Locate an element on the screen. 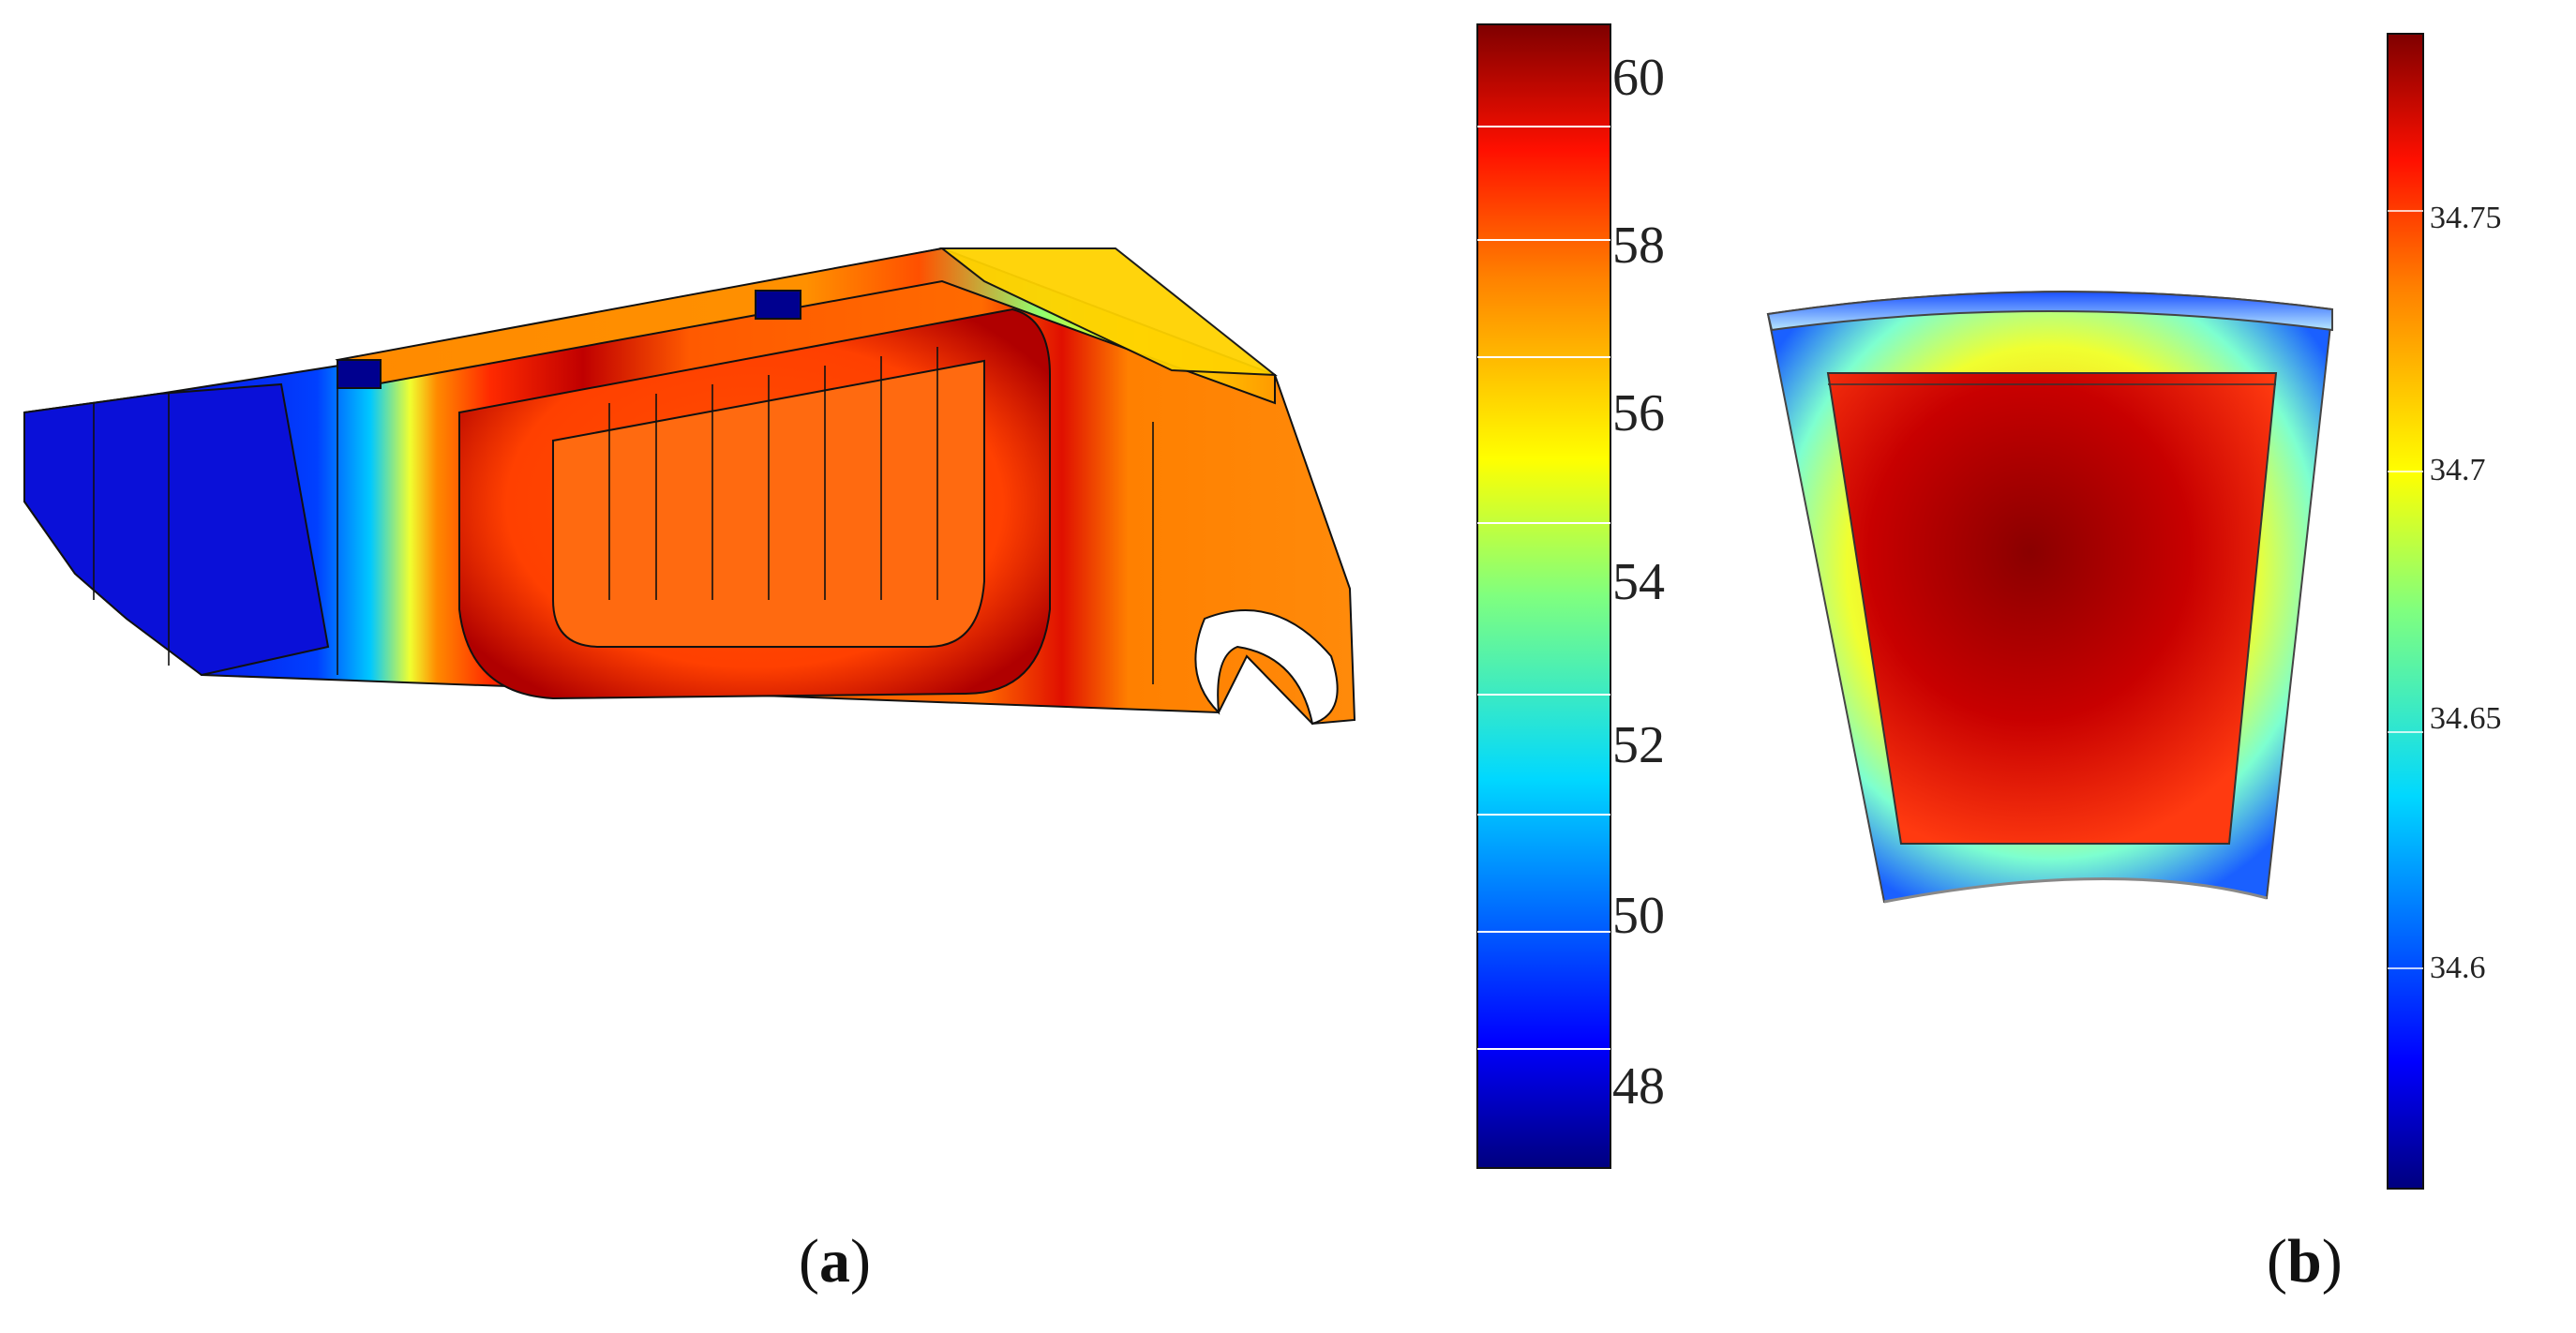  colorbar-a-tick: 48 is located at coordinates (1639, 1086).